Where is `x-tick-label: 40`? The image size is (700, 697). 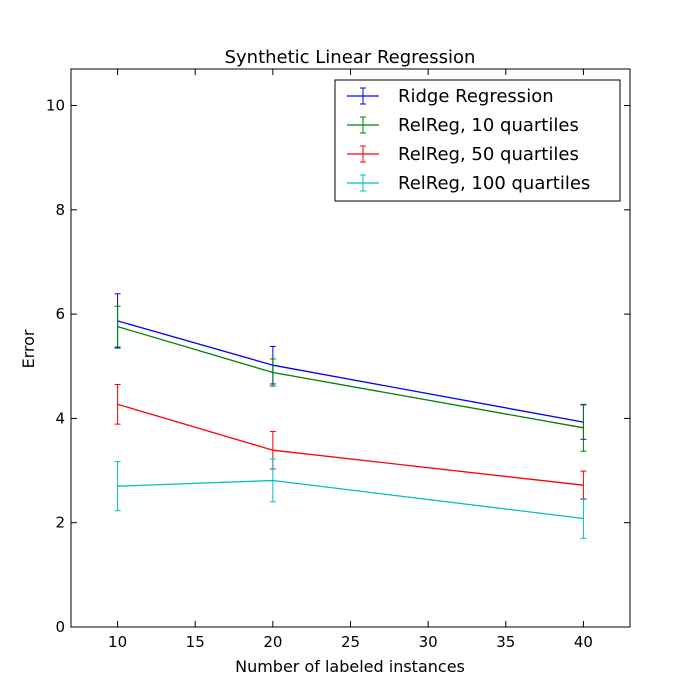
x-tick-label: 40 is located at coordinates (583, 642).